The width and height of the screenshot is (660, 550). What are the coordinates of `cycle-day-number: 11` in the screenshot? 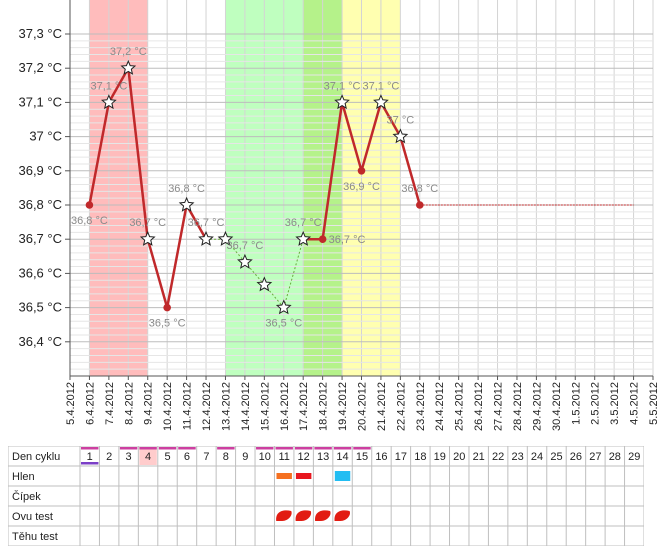 It's located at (283, 457).